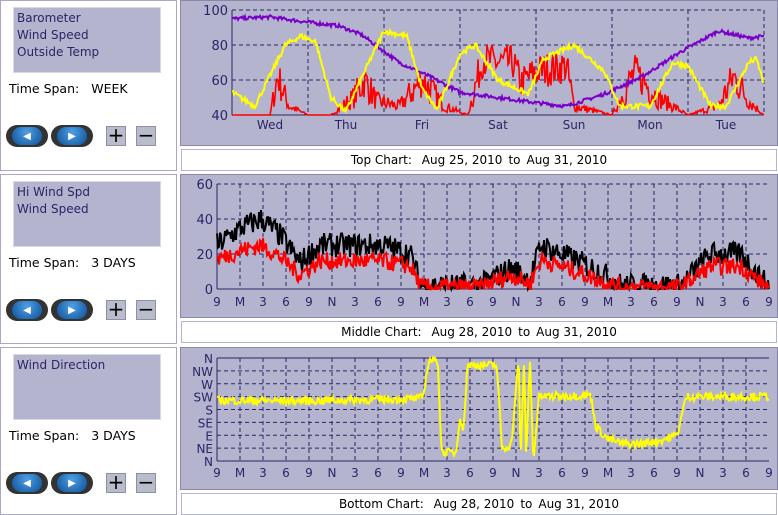 This screenshot has height=515, width=778. What do you see at coordinates (204, 185) in the screenshot?
I see `y-tick-label: 60` at bounding box center [204, 185].